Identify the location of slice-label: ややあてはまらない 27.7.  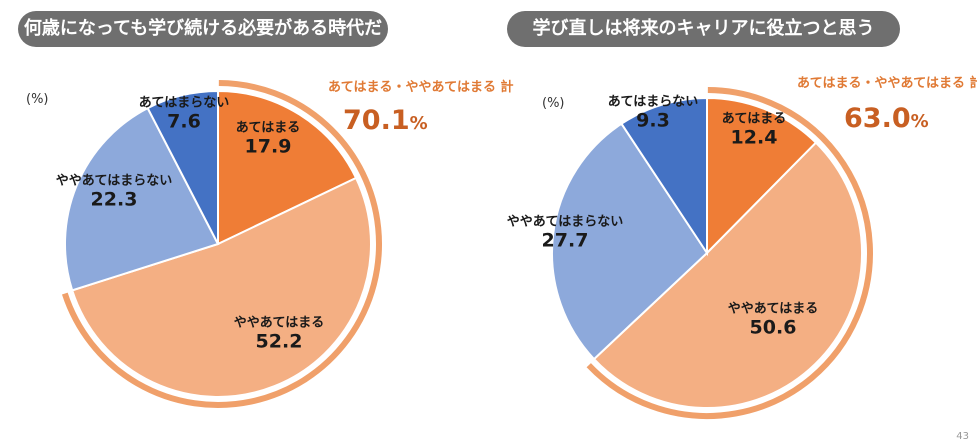
(565, 231).